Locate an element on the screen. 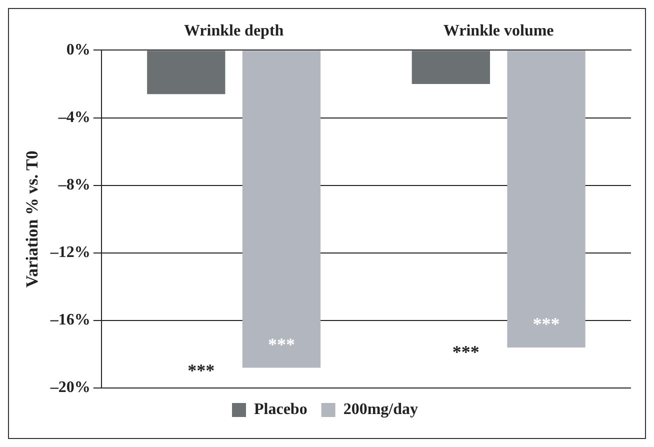 The height and width of the screenshot is (447, 654). legend-label: 200mg/day is located at coordinates (380, 409).